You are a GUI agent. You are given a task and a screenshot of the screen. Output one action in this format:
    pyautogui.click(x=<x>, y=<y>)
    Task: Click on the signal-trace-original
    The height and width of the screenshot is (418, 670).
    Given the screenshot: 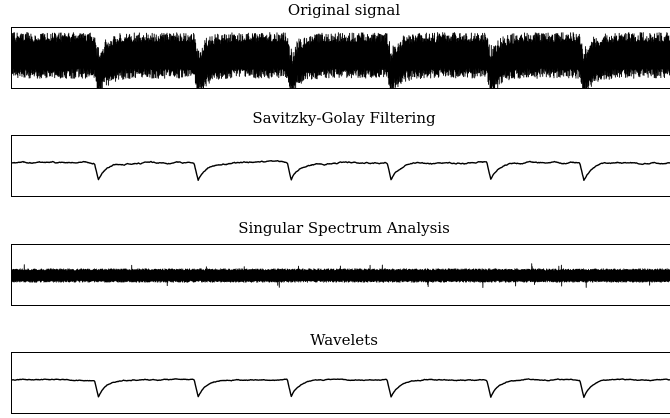 What is the action you would take?
    pyautogui.click(x=340, y=60)
    